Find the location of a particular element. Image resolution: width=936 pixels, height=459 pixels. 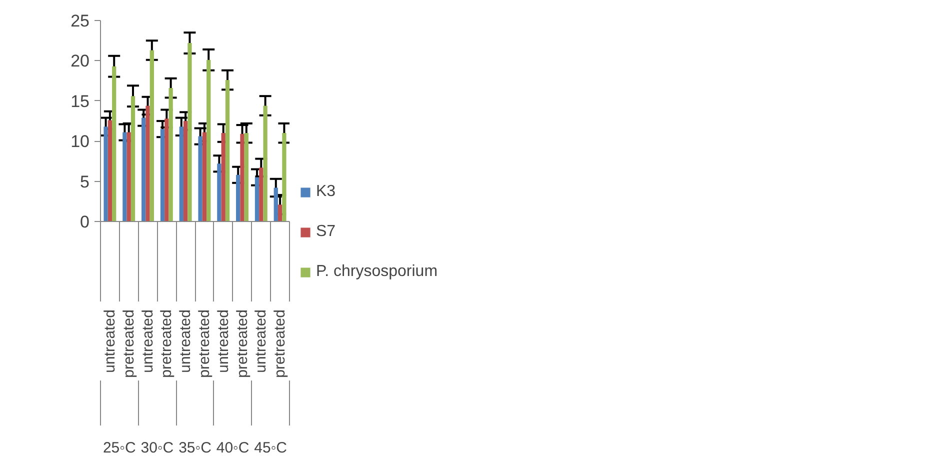

legend-label: S7 is located at coordinates (326, 232).